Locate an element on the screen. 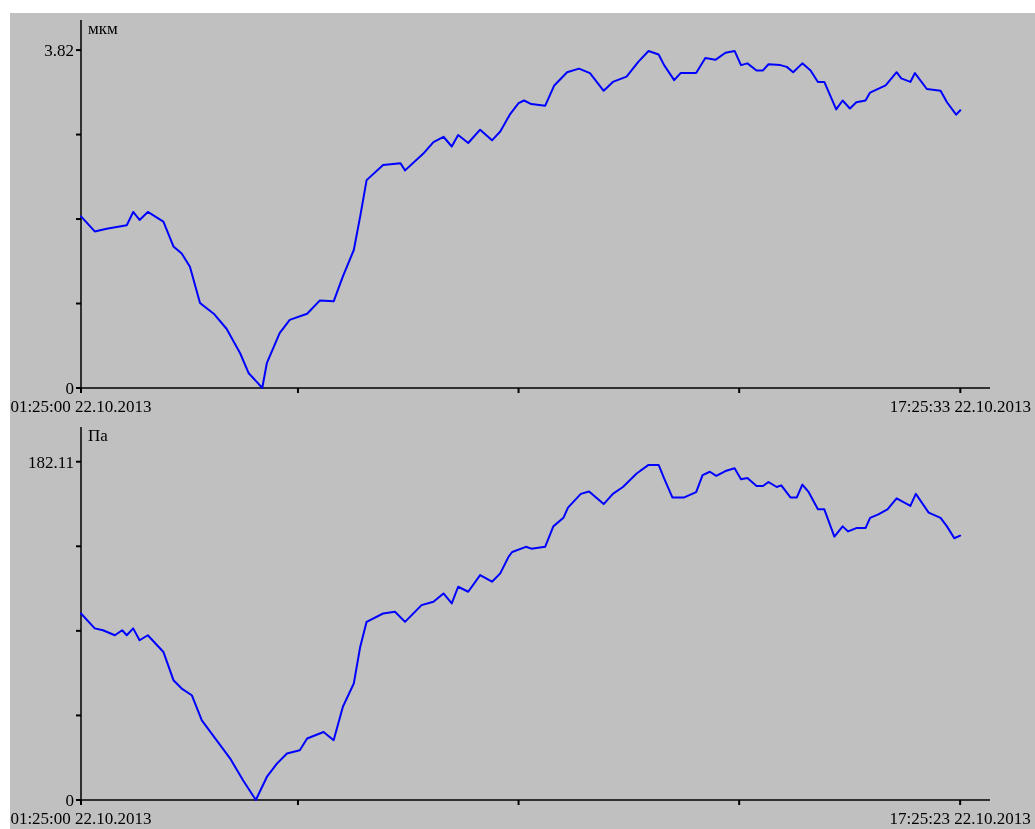 The width and height of the screenshot is (1035, 829). x-tick-label: 17:25:23 22.10.2013 is located at coordinates (960, 818).